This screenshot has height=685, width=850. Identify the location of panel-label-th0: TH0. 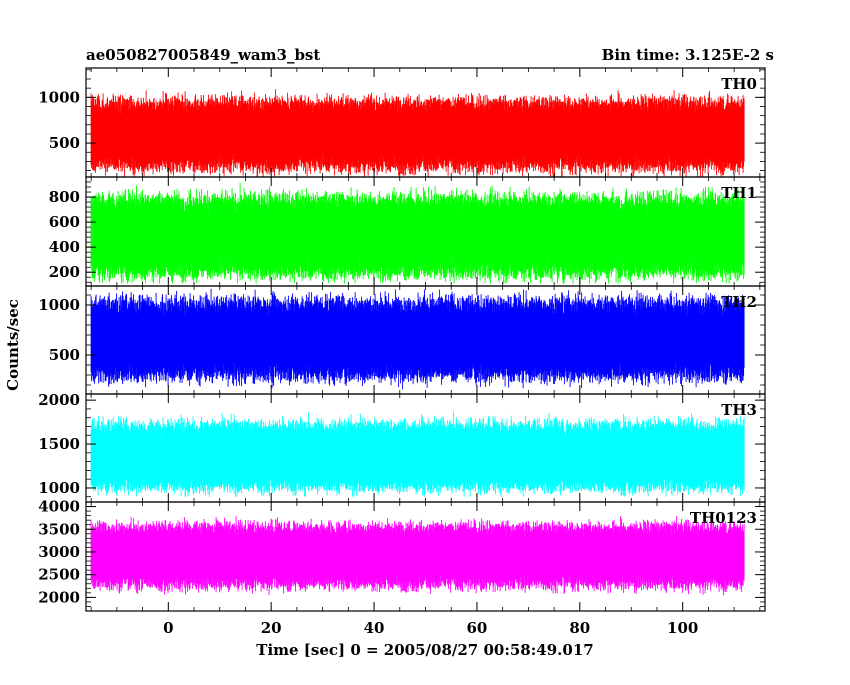
(739, 84).